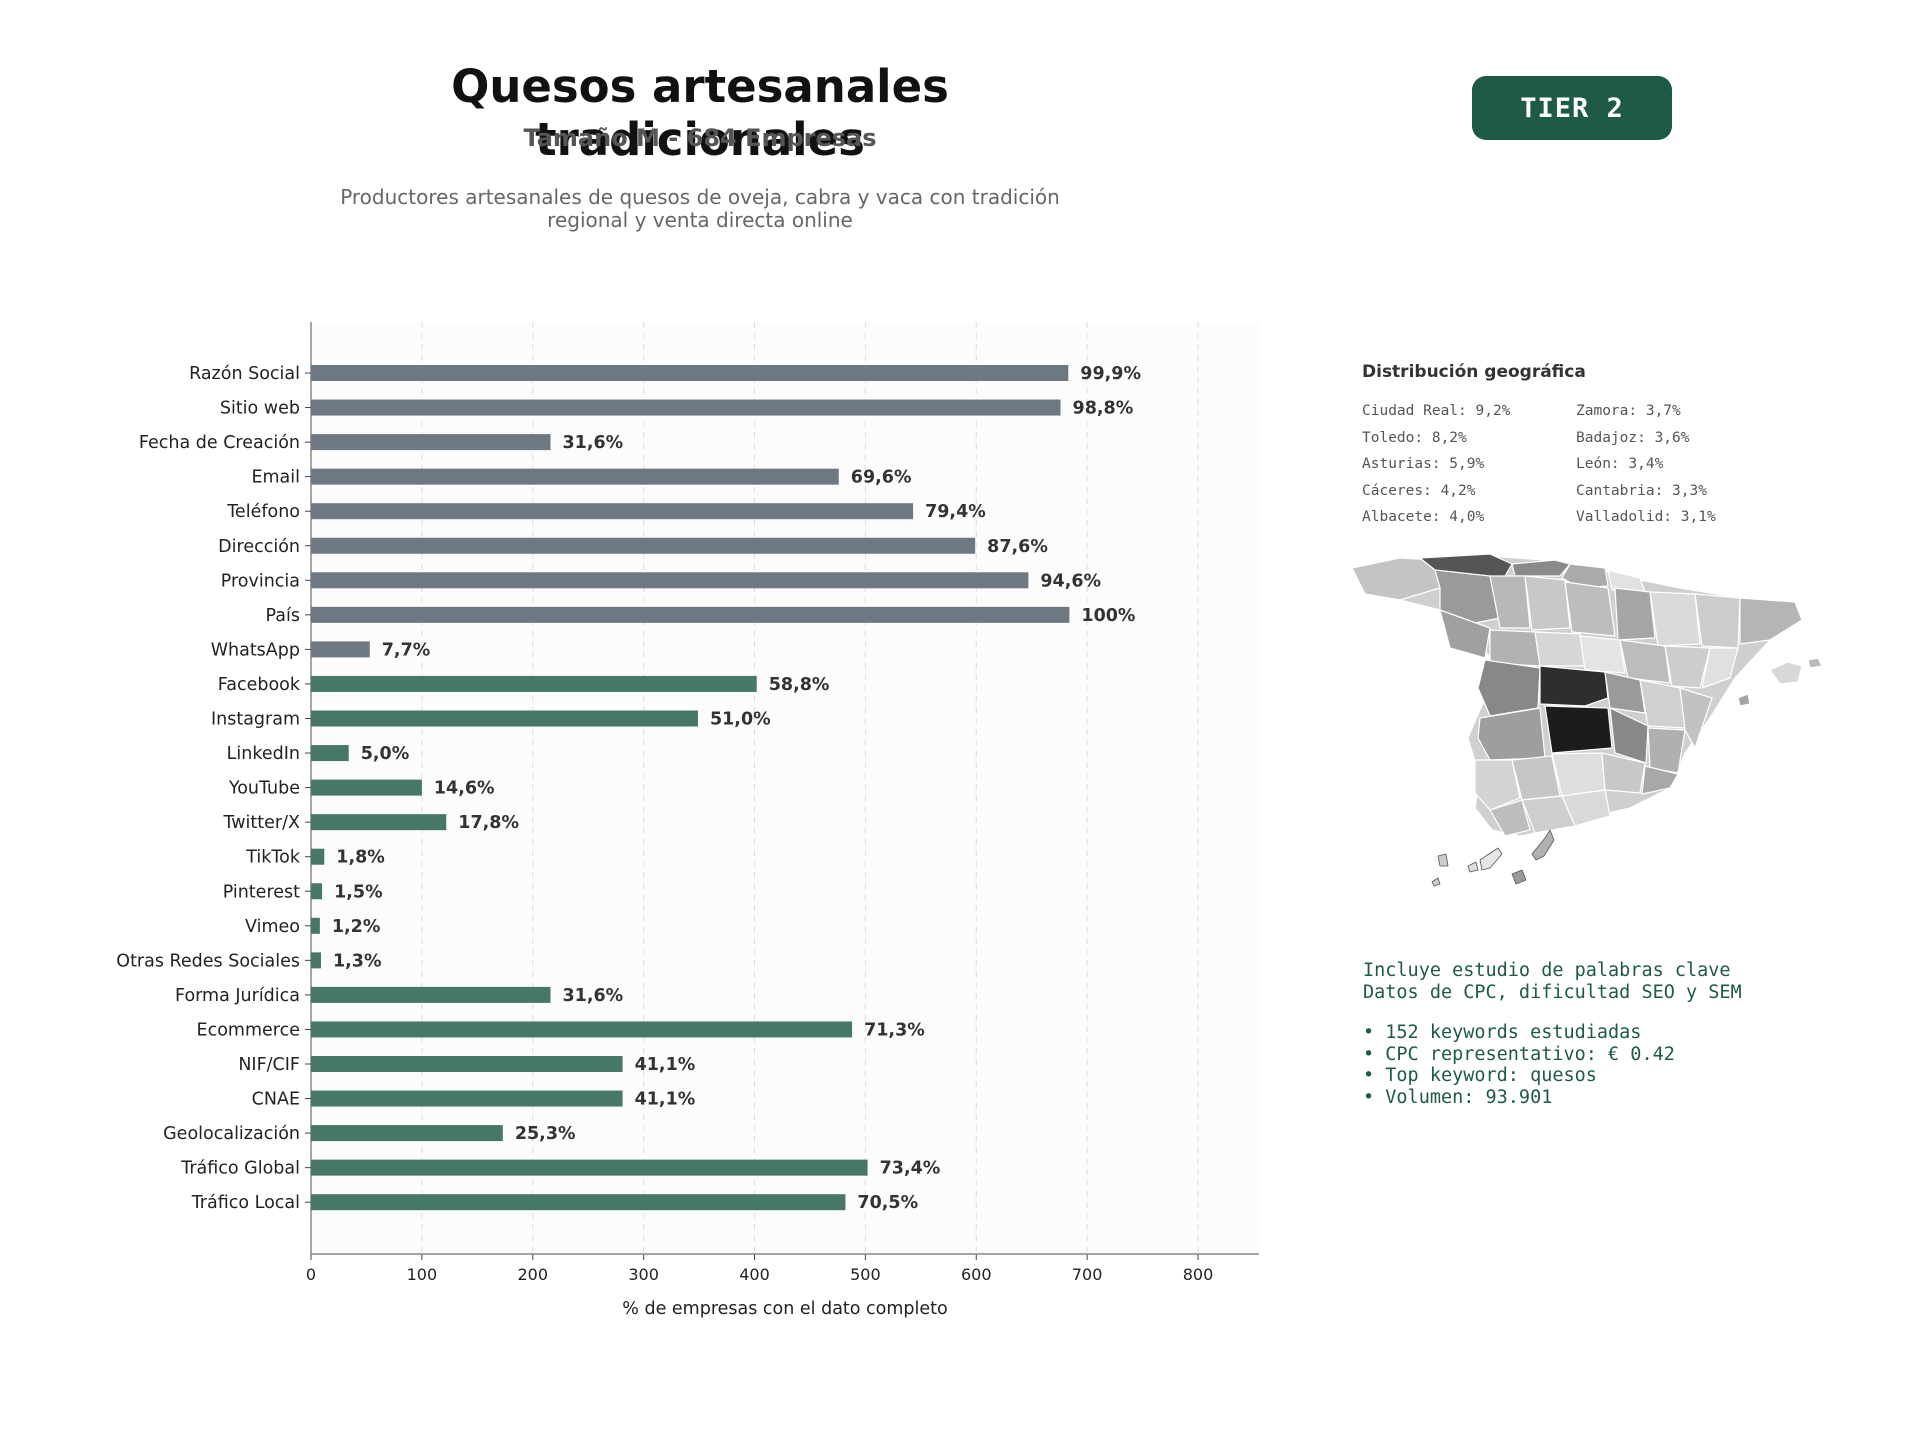  Describe the element at coordinates (231, 1134) in the screenshot. I see `y-tick-label: Geolocalización` at that location.